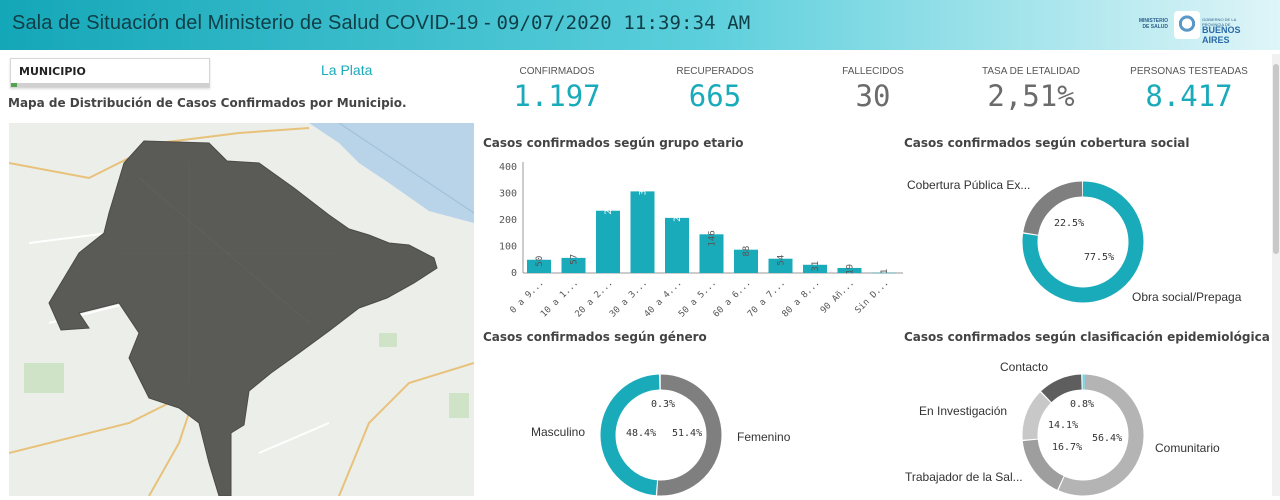 Image resolution: width=1280 pixels, height=500 pixels. Describe the element at coordinates (873, 96) in the screenshot. I see `kpi-value: 30` at that location.